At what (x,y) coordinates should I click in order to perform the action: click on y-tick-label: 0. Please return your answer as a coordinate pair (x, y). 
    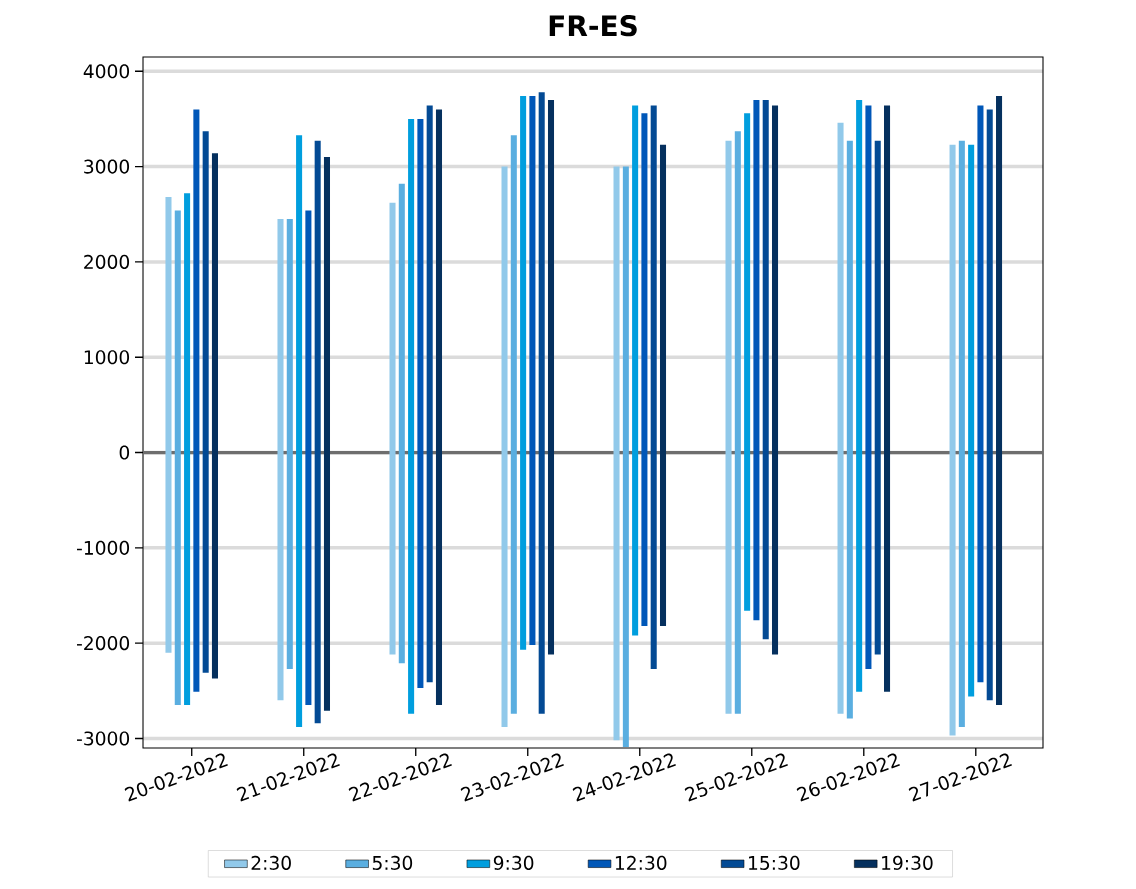
    Looking at the image, I should click on (124, 452).